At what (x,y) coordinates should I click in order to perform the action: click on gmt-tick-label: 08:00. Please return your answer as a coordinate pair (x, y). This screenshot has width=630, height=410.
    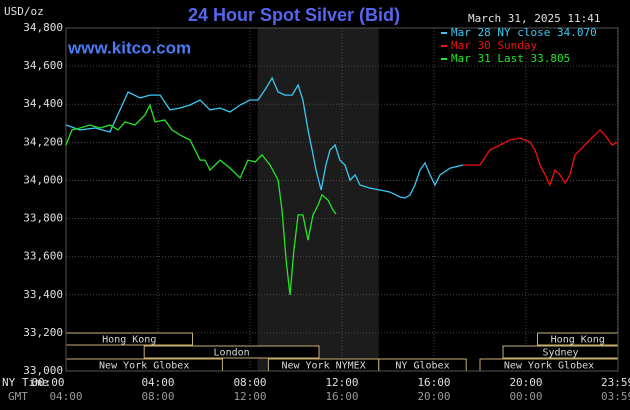
    Looking at the image, I should click on (157, 396).